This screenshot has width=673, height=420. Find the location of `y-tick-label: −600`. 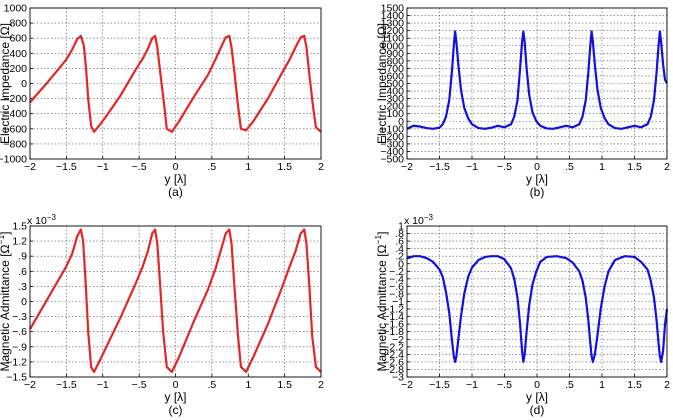

y-tick-label: −600 is located at coordinates (15, 129).